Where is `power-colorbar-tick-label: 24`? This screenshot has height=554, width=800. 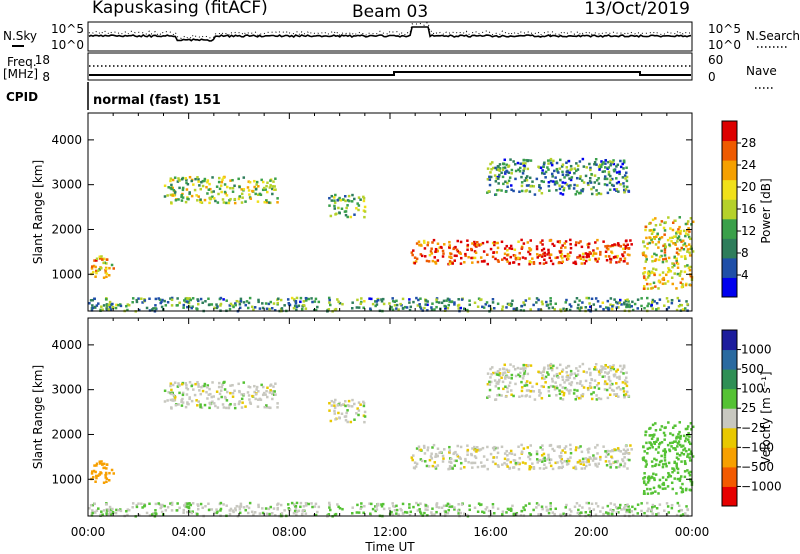
power-colorbar-tick-label: 24 is located at coordinates (748, 165).